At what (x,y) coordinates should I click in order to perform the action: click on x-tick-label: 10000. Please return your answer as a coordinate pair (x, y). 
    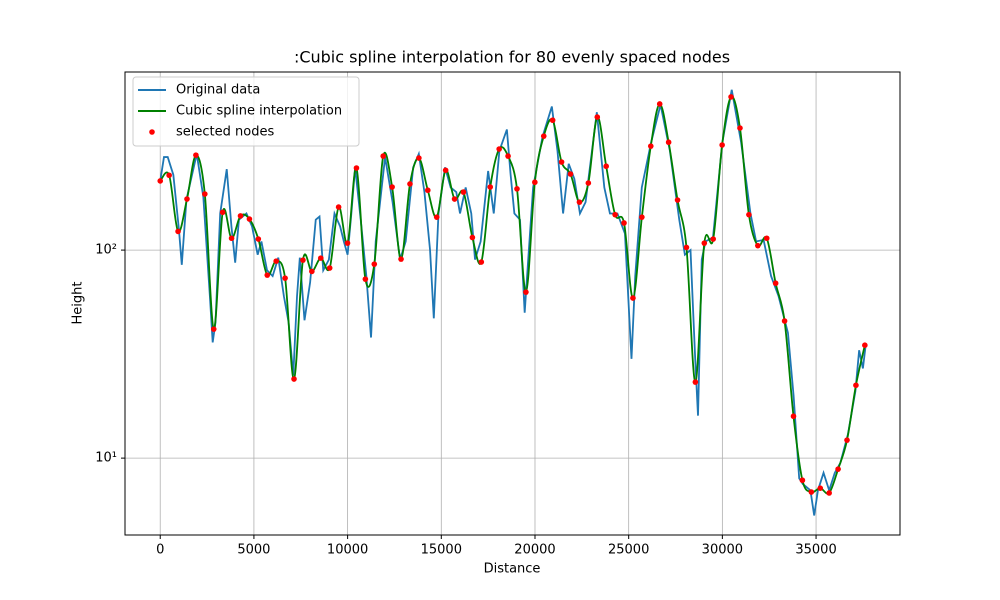
    Looking at the image, I should click on (347, 550).